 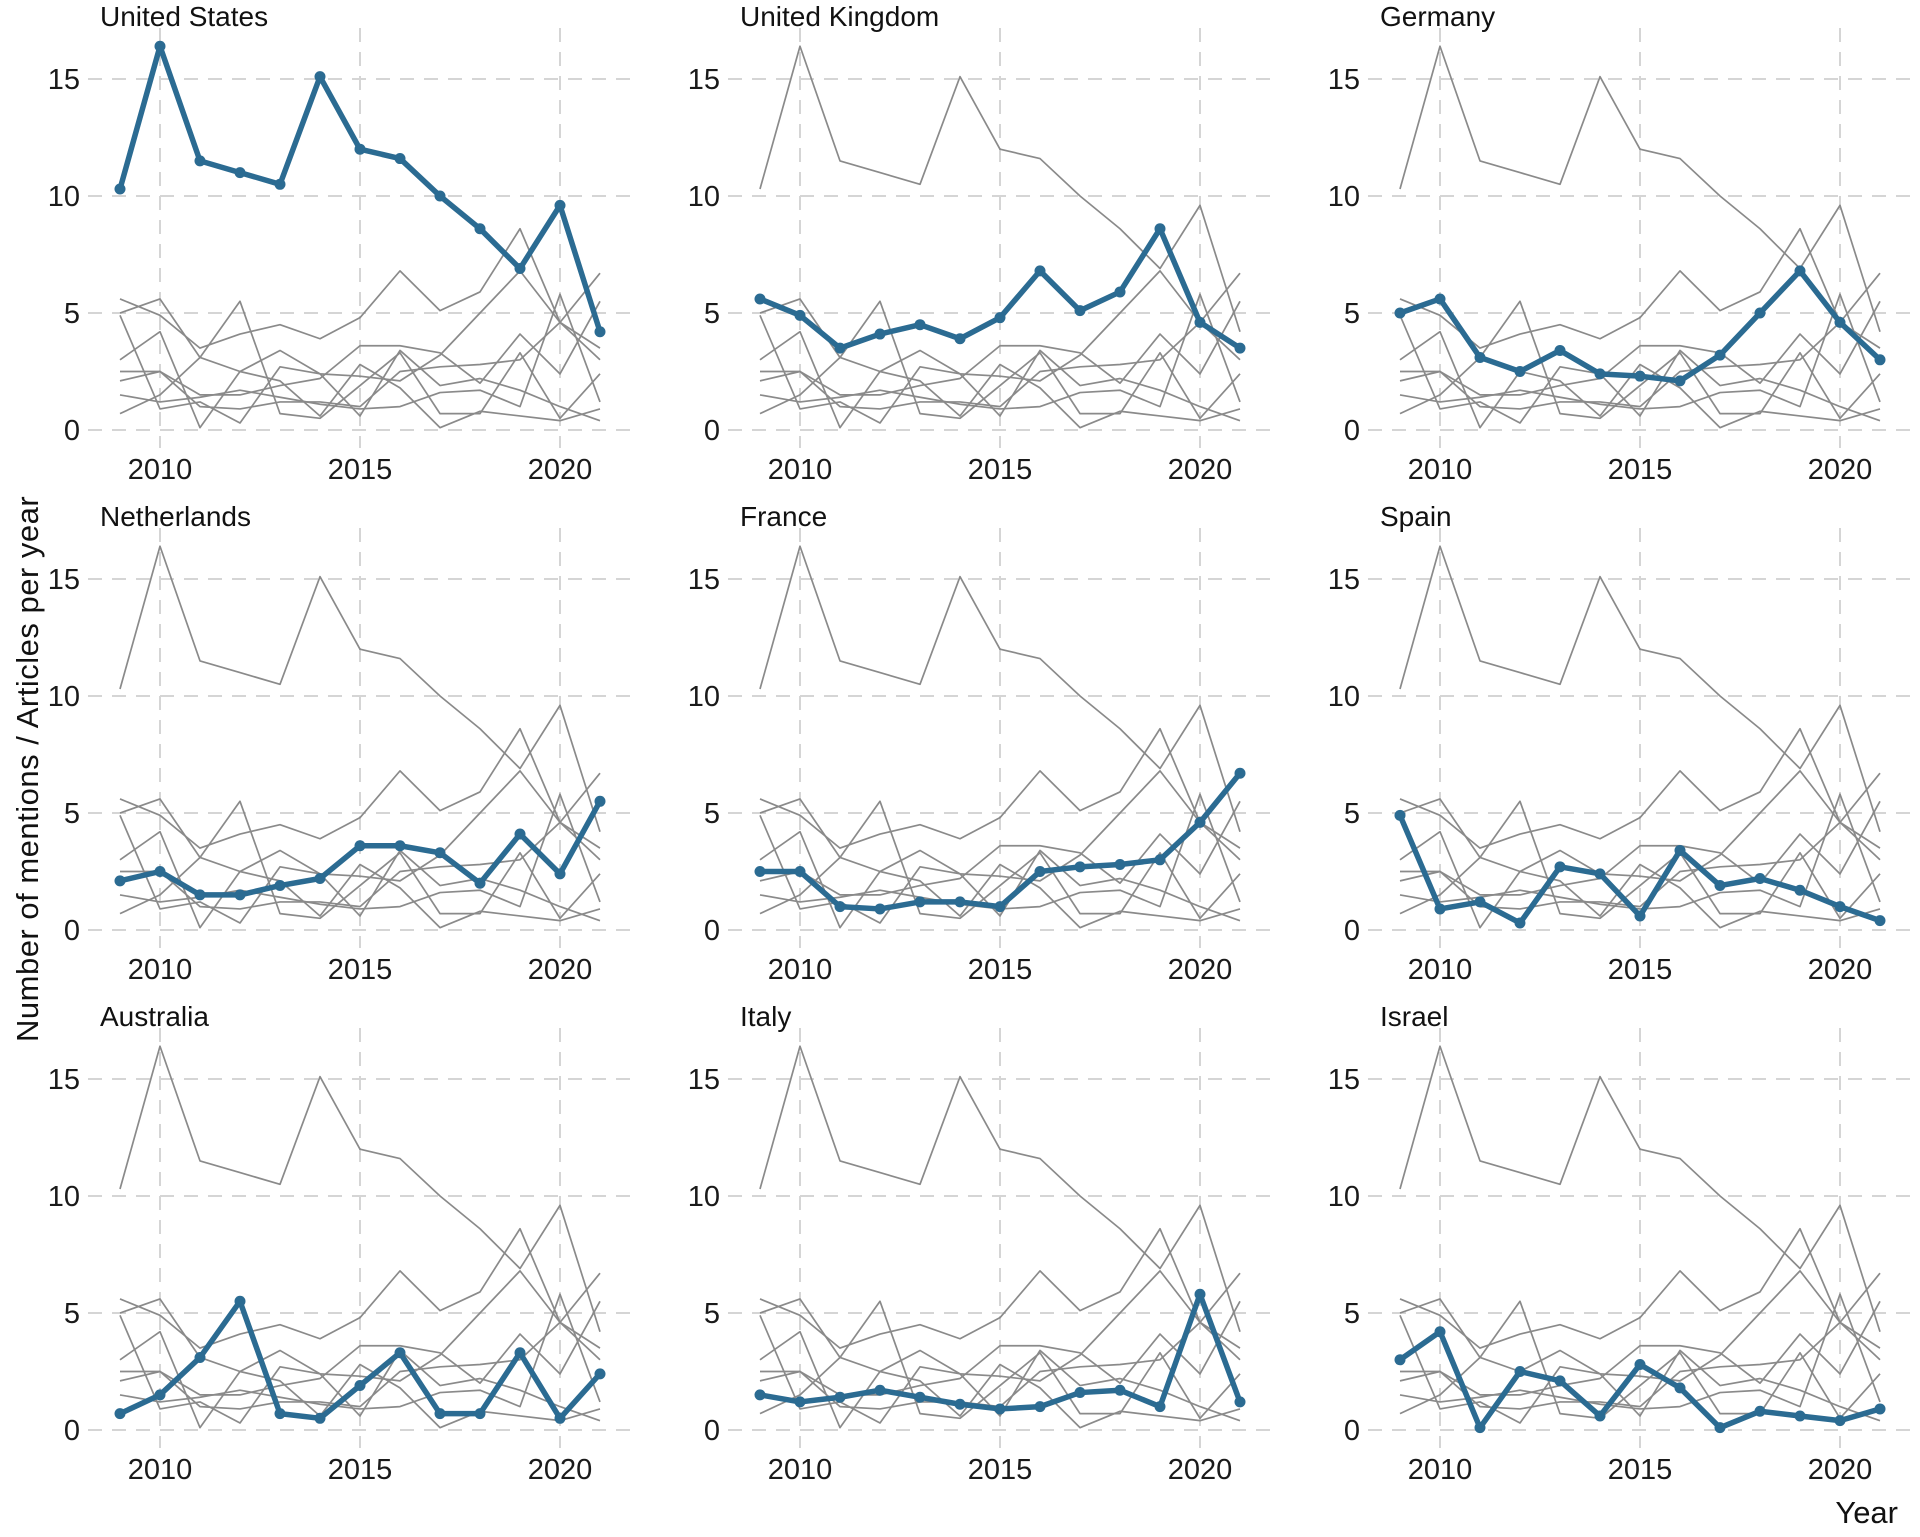 What do you see at coordinates (982, 1243) in the screenshot?
I see `line-chart-italy: 0 5 10 15 2010 2015 2020 Italy` at bounding box center [982, 1243].